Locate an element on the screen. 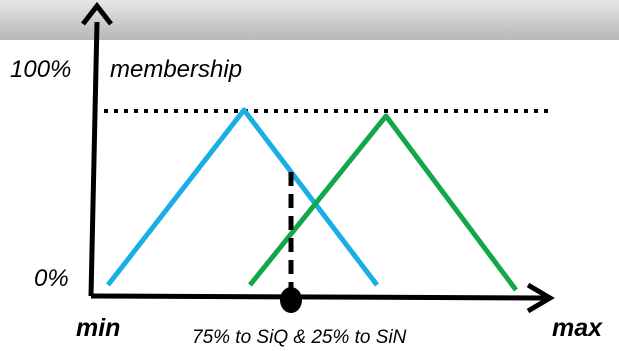  y-axis is located at coordinates (94, 159).